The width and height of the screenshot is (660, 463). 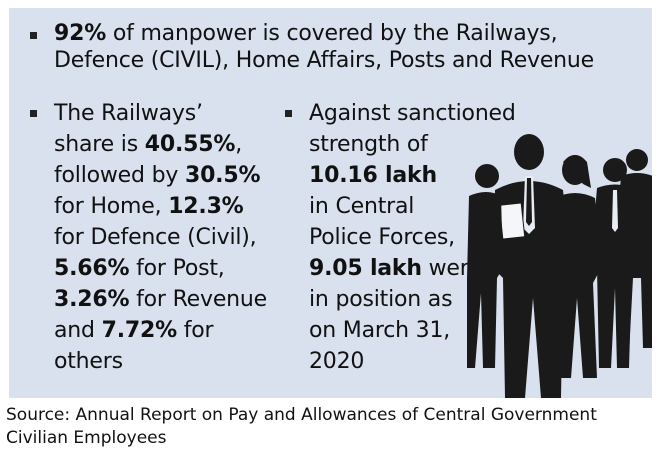 What do you see at coordinates (380, 330) in the screenshot?
I see `bullet-3-line: on March 31,` at bounding box center [380, 330].